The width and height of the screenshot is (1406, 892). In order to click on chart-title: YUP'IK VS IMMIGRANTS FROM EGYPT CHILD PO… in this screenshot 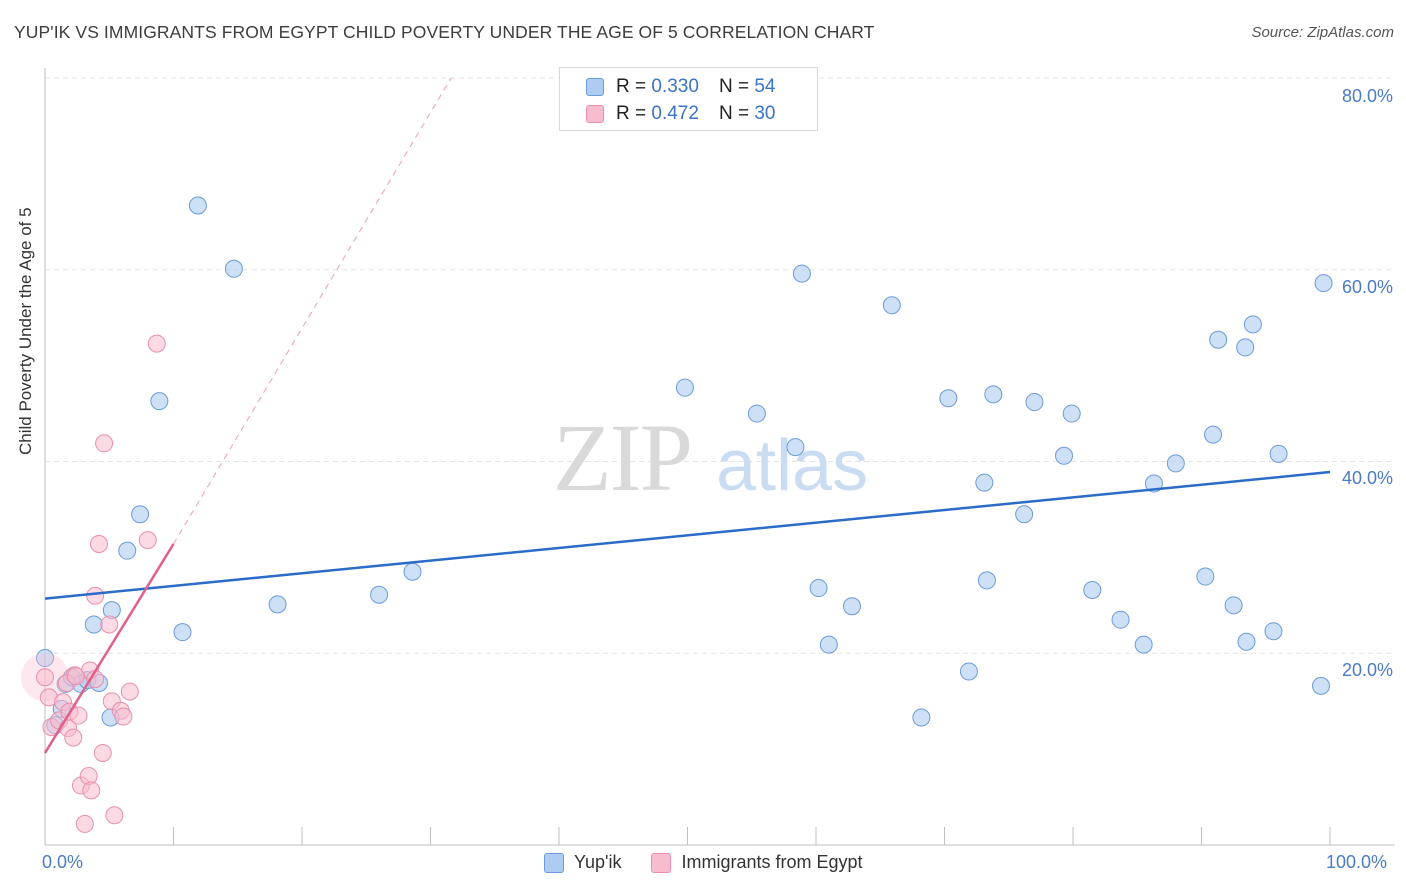, I will do `click(444, 32)`.